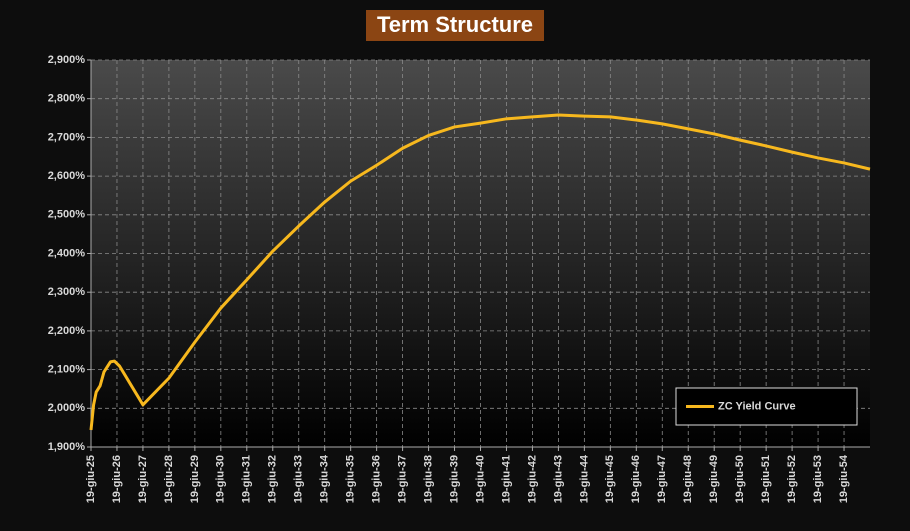 The image size is (910, 531). I want to click on y-tick-label: 2,200%, so click(67, 331).